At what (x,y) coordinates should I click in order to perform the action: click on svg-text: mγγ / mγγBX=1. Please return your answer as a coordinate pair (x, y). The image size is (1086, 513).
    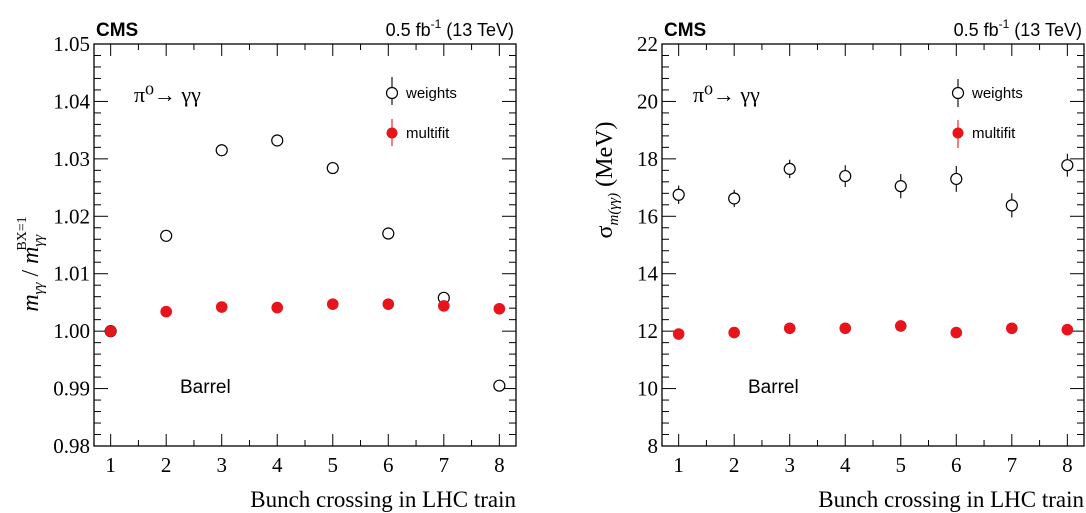
    Looking at the image, I should click on (31, 263).